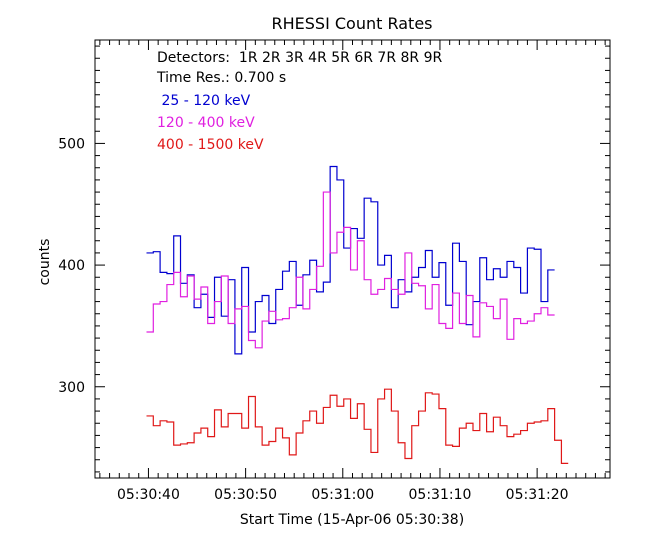  Describe the element at coordinates (537, 495) in the screenshot. I see `x-tick-label-4: 05:31:20` at that location.